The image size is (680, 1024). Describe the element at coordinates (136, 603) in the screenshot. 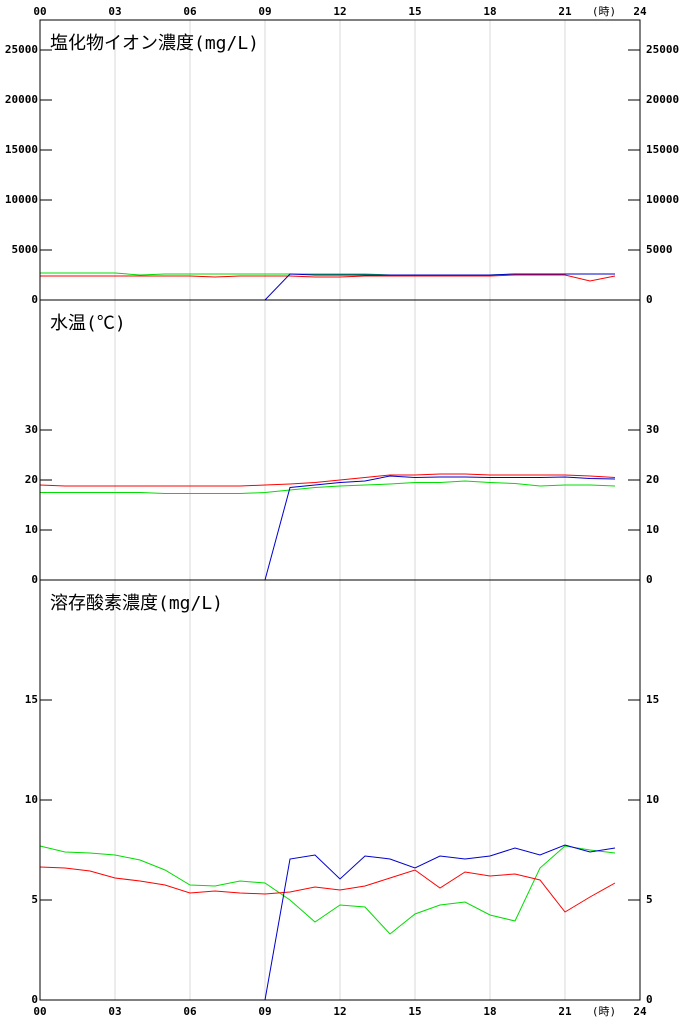

I see `panel-title: 溶存酸素濃度(mg/L)` at that location.